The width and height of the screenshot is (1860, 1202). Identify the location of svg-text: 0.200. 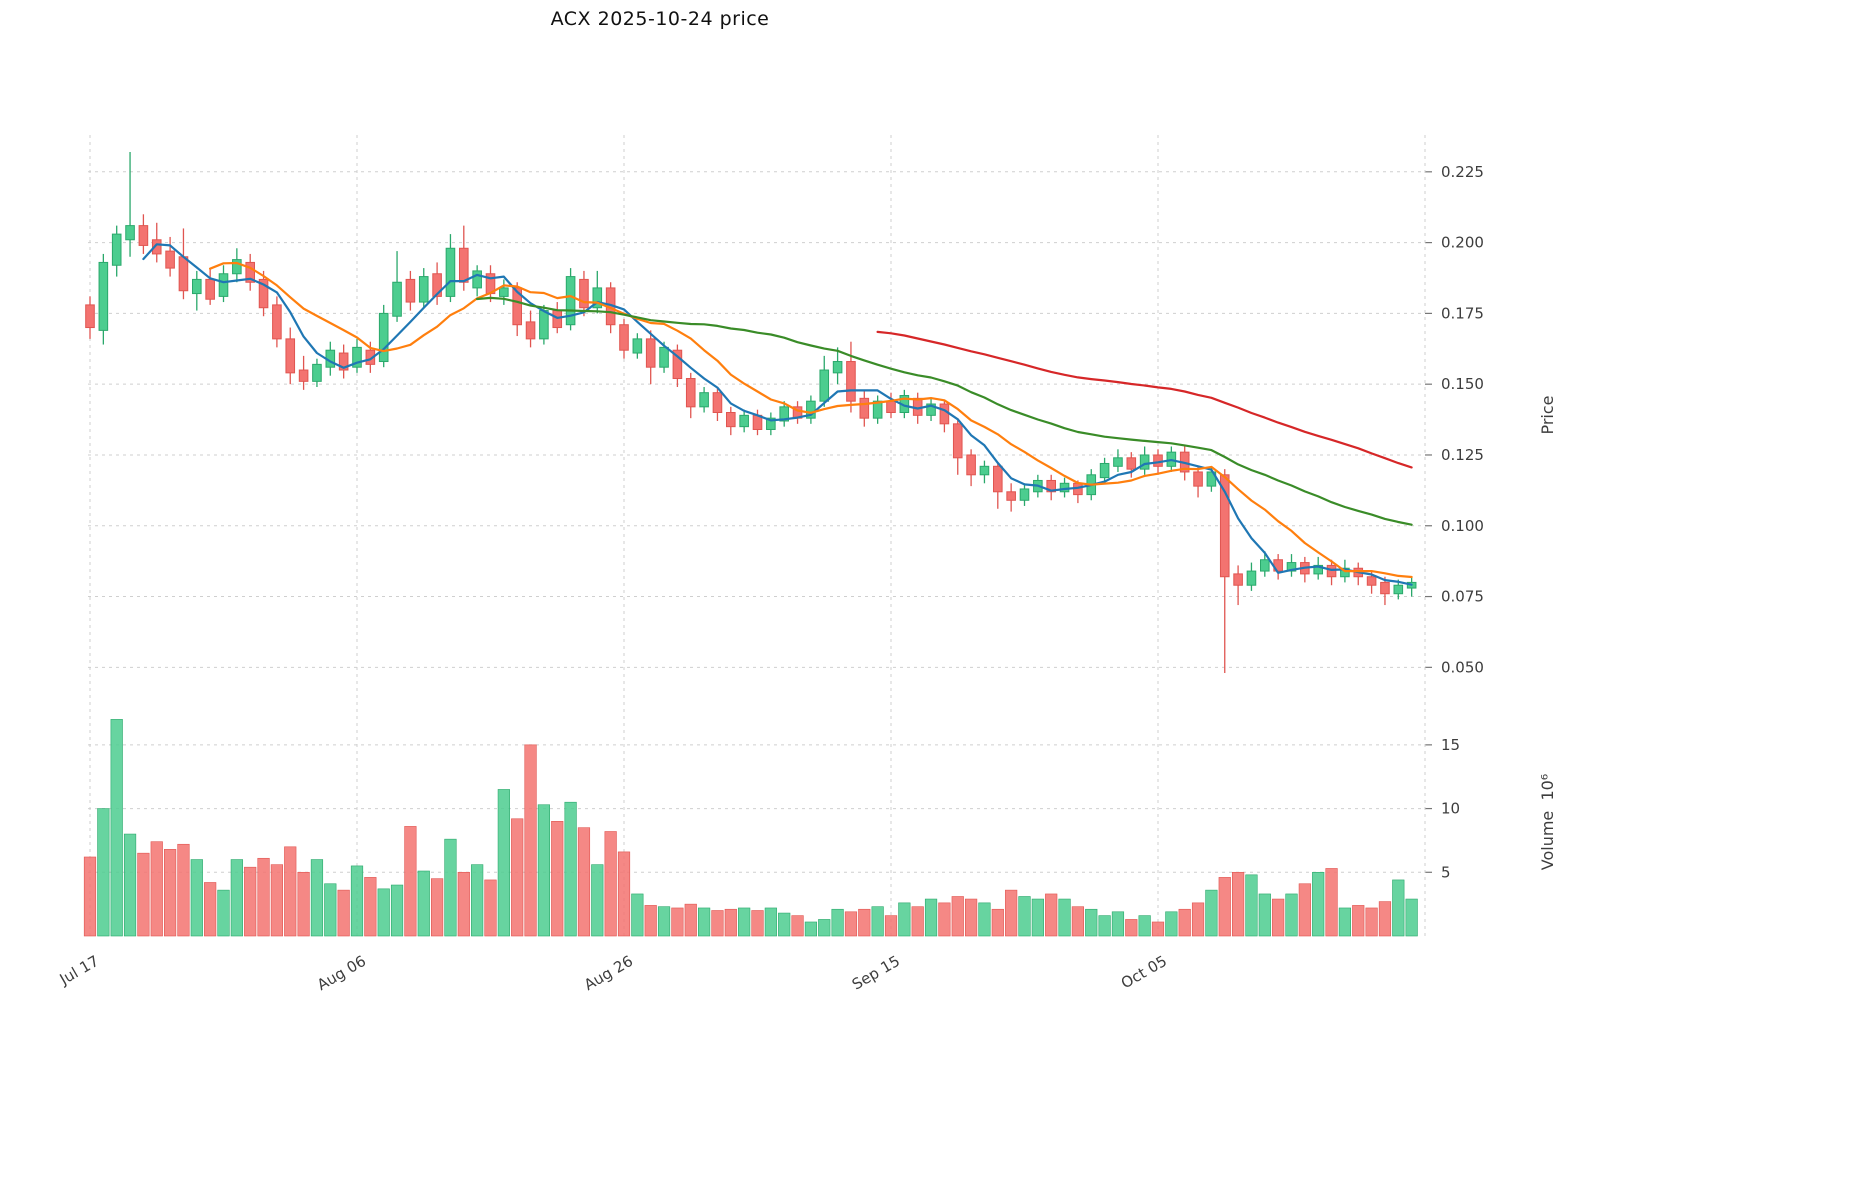
(1462, 243).